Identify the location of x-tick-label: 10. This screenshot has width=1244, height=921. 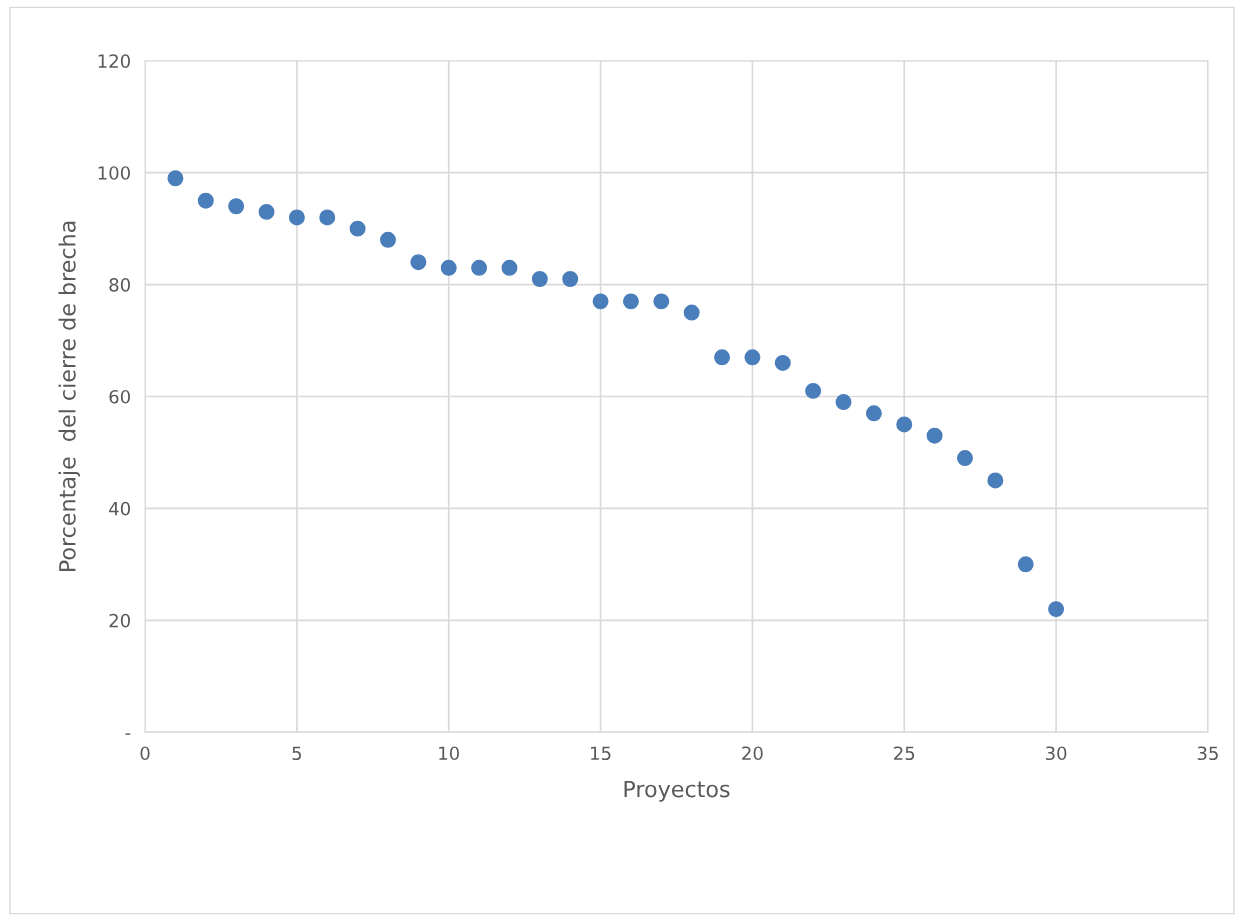
(449, 753).